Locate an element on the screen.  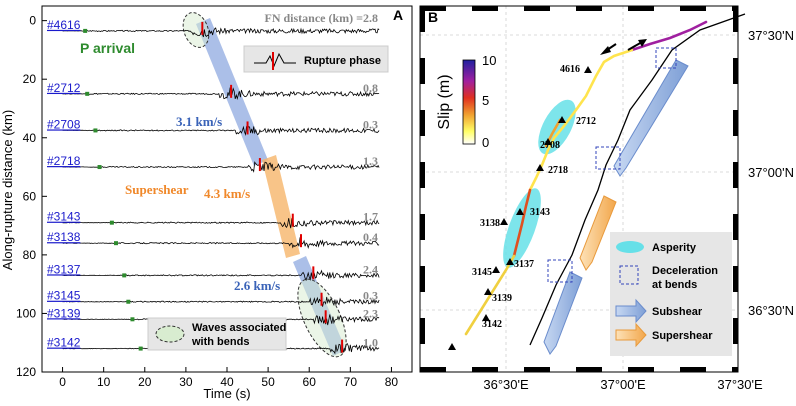
station-id-label: #3145 is located at coordinates (64, 296).